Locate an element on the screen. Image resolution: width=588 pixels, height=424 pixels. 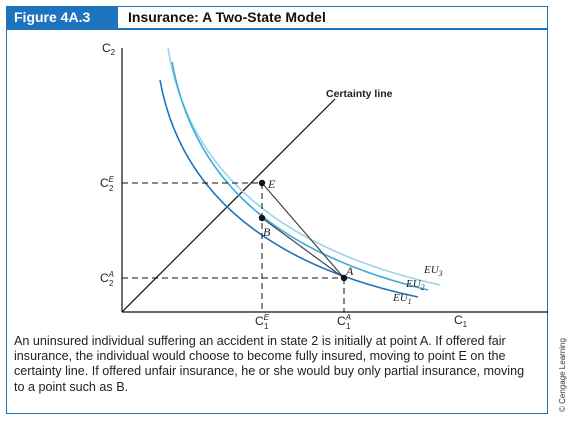
copyright-credit: © Cengage Learning is located at coordinates (562, 375).